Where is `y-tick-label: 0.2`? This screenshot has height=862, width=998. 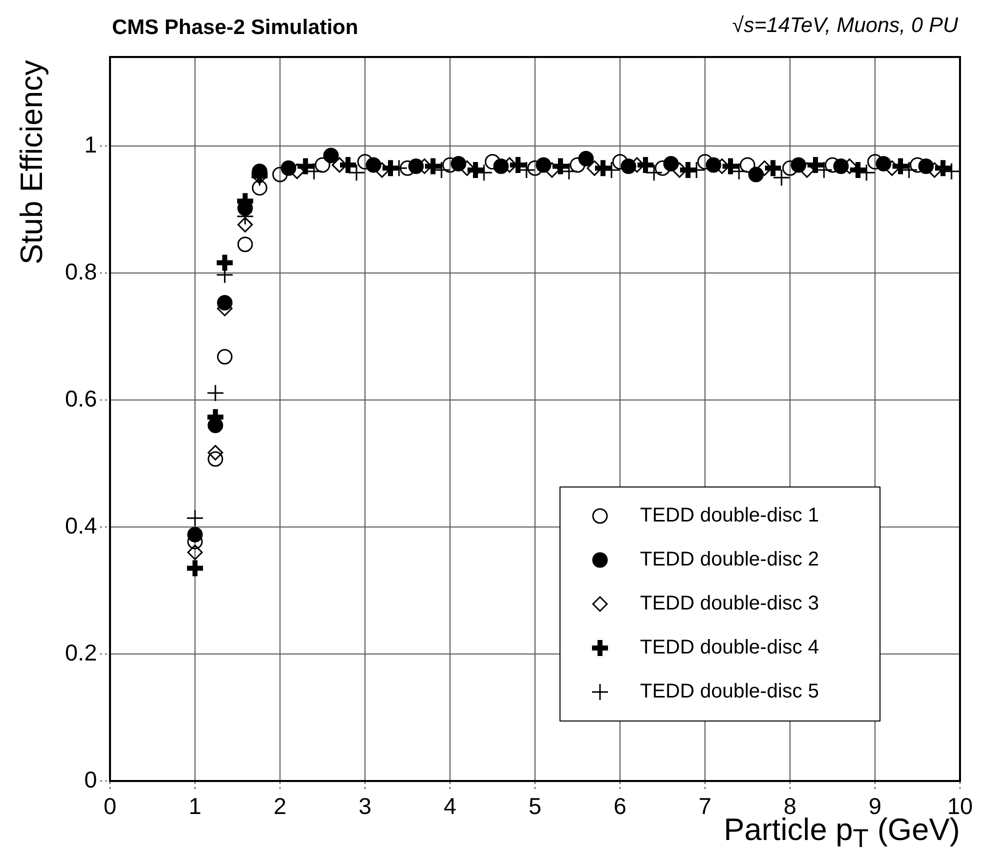 y-tick-label: 0.2 is located at coordinates (81, 652).